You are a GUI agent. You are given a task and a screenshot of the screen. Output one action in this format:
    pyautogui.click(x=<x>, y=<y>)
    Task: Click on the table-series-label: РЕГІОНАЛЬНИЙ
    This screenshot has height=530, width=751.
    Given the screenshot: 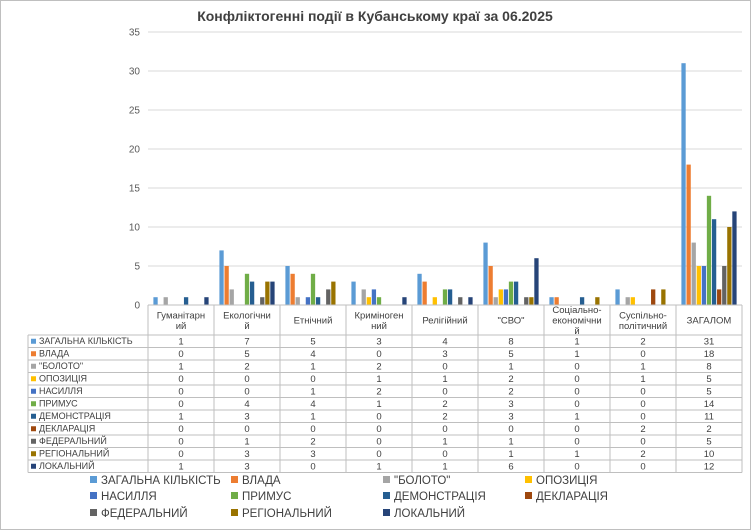 What is the action you would take?
    pyautogui.click(x=74, y=453)
    